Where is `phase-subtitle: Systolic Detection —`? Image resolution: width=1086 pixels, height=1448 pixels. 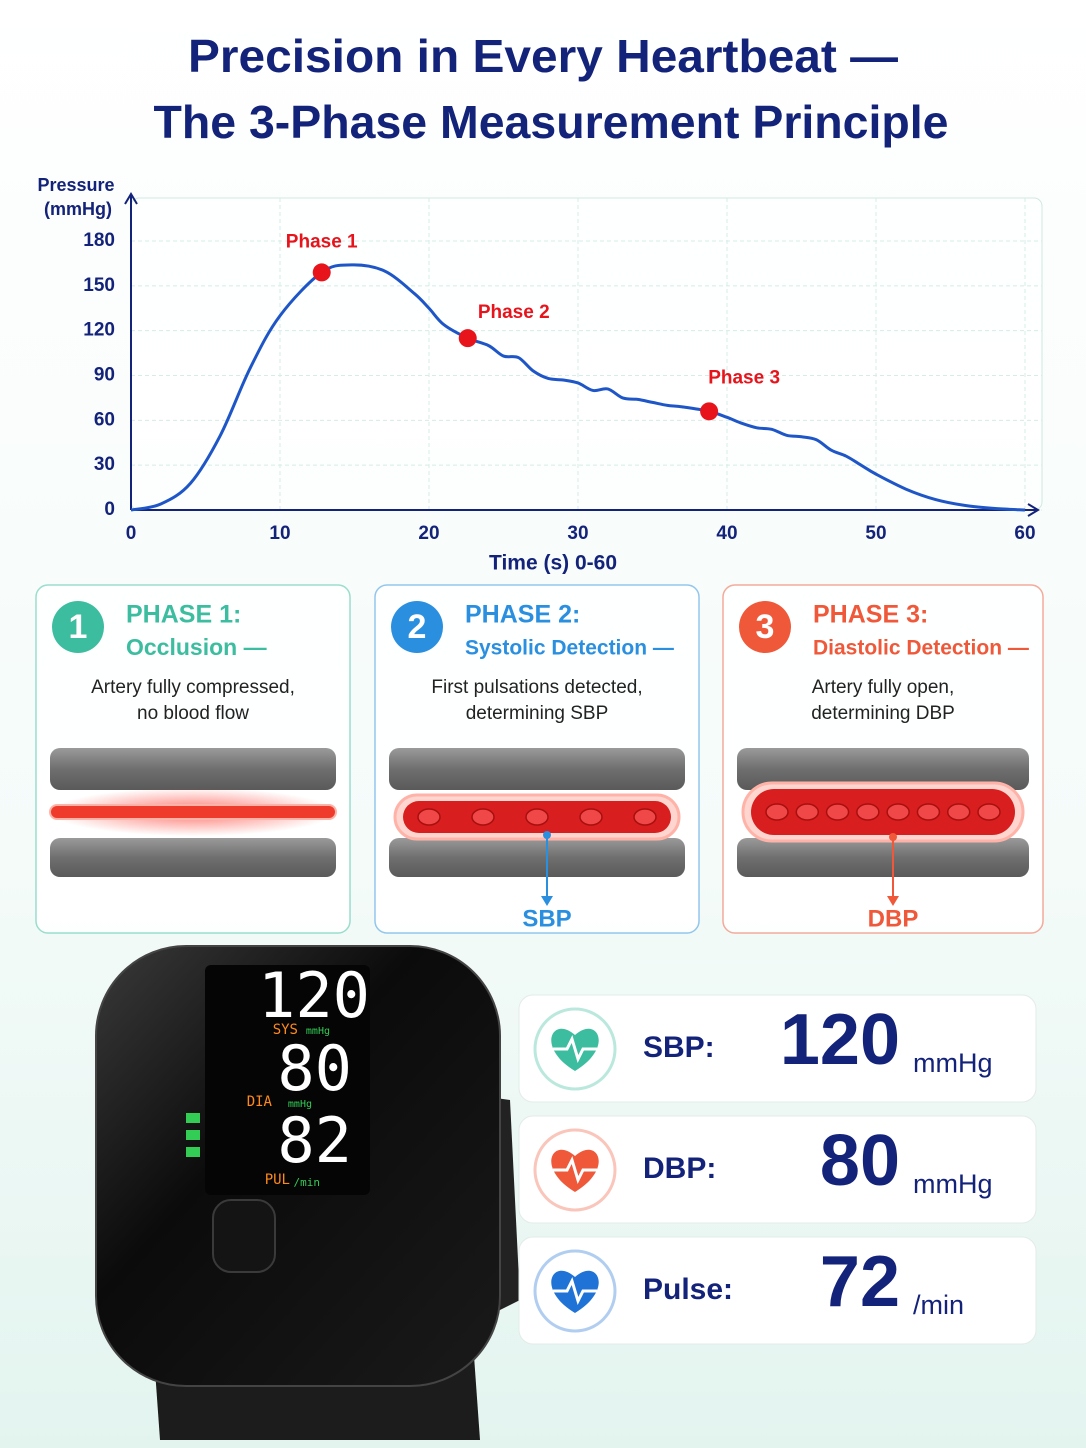
phase-subtitle: Systolic Detection — is located at coordinates (569, 648).